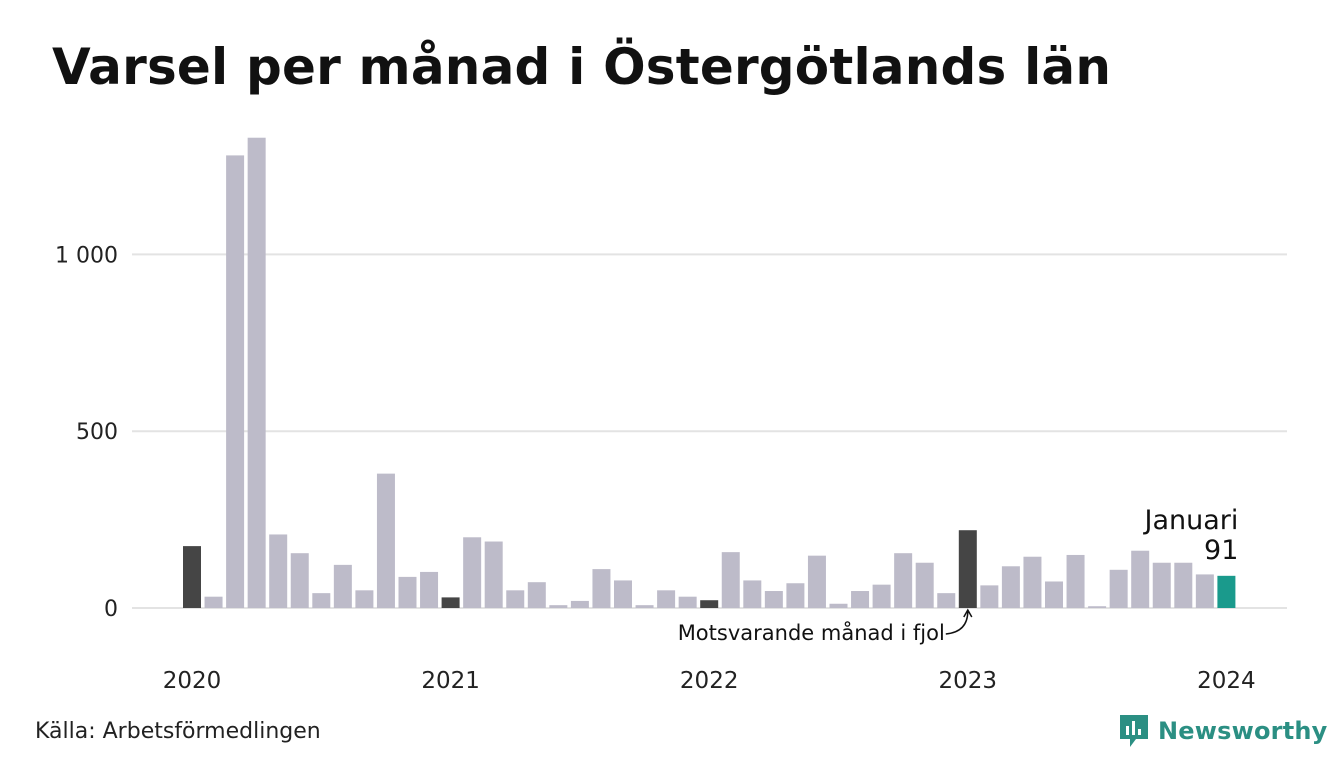 The image size is (1340, 780). What do you see at coordinates (111, 609) in the screenshot?
I see `y-tick-label: 0` at bounding box center [111, 609].